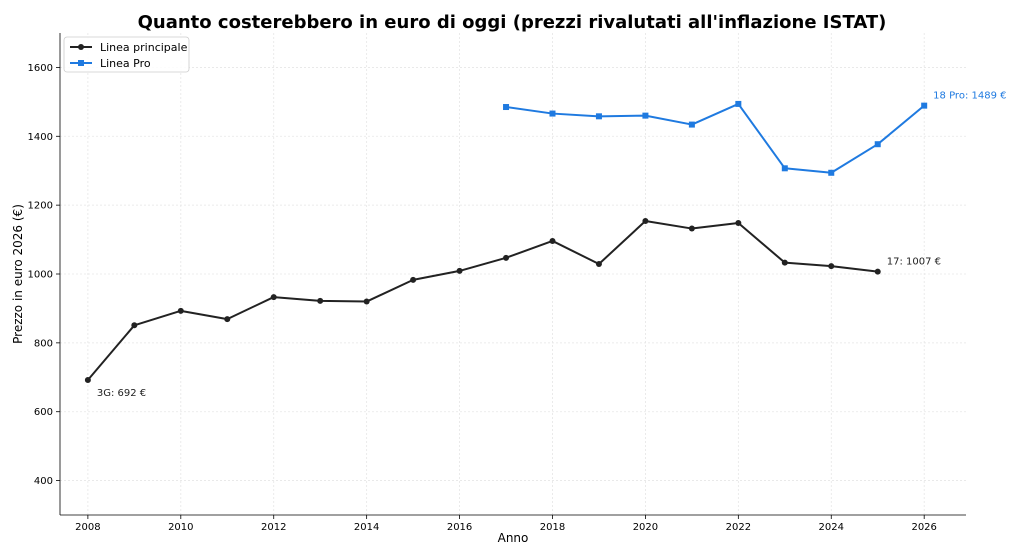  What do you see at coordinates (81, 47) in the screenshot?
I see `legend-marker-principale` at bounding box center [81, 47].